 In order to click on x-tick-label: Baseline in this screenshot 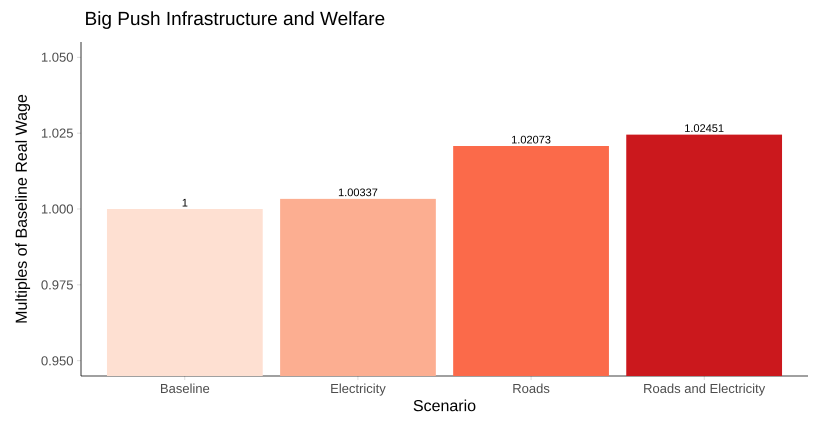, I will do `click(185, 389)`.